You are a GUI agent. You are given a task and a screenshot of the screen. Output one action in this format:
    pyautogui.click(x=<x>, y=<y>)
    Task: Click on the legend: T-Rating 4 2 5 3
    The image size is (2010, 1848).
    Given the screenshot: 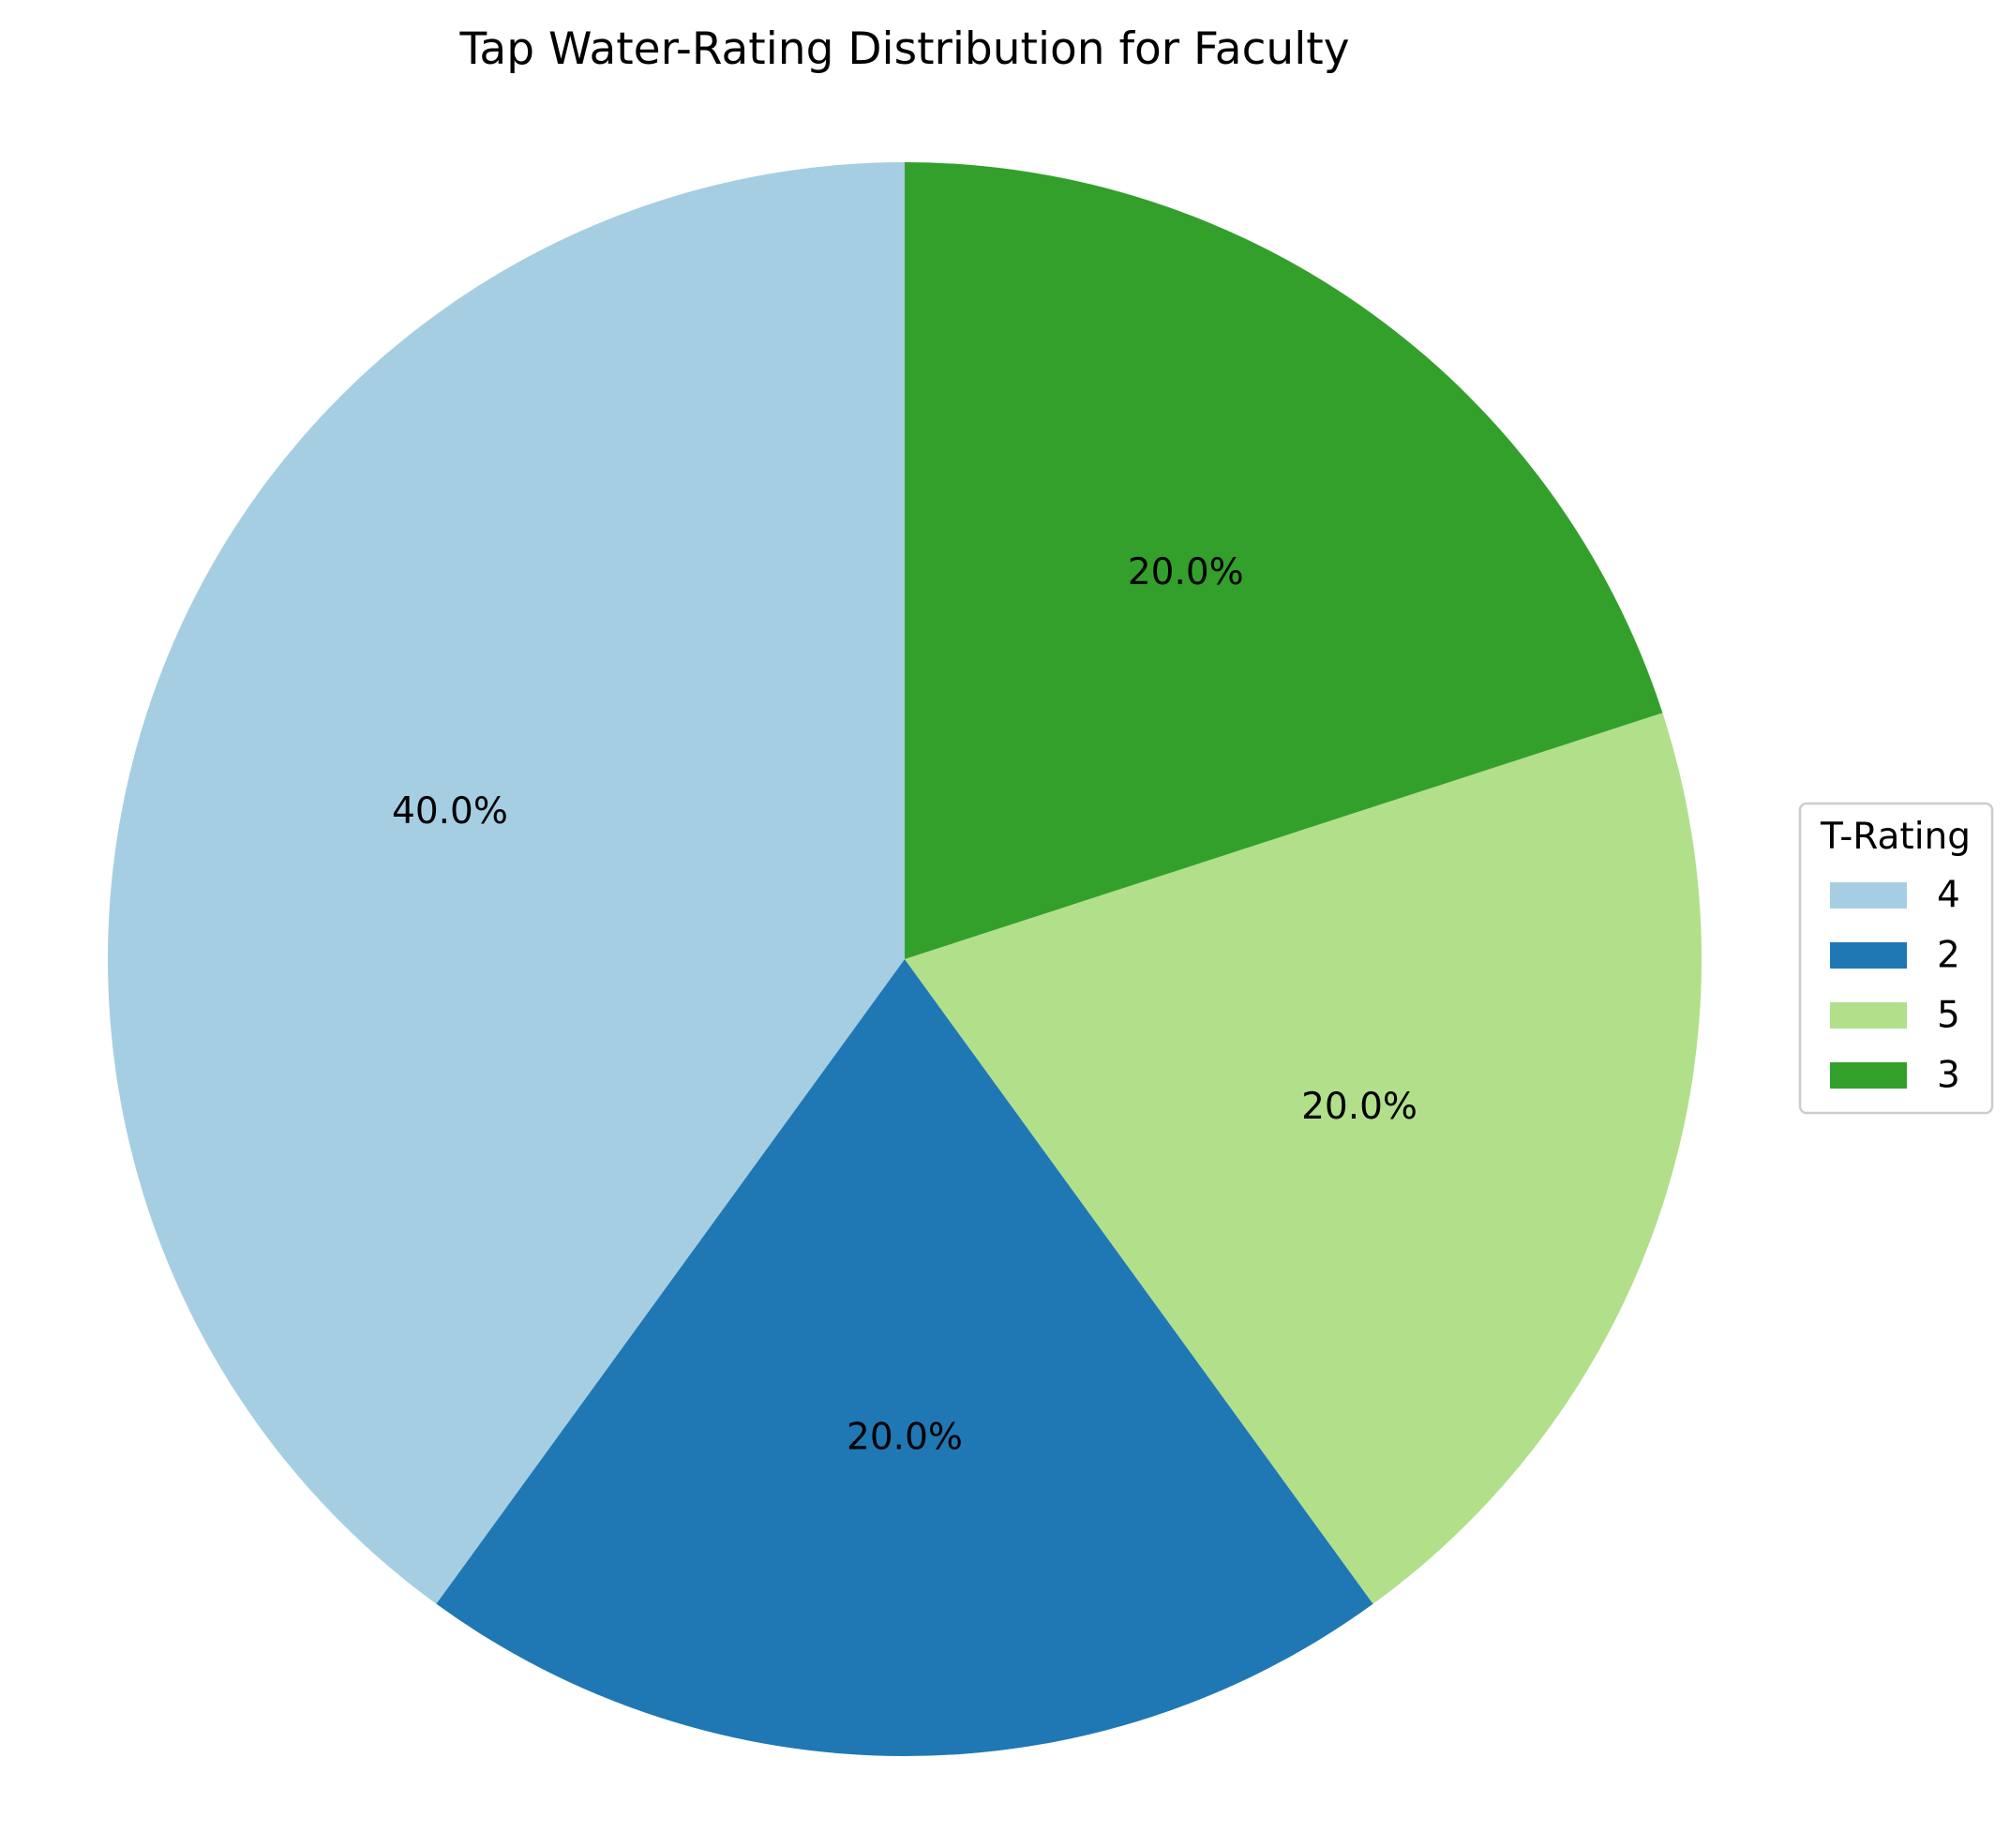 What is the action you would take?
    pyautogui.click(x=1896, y=958)
    